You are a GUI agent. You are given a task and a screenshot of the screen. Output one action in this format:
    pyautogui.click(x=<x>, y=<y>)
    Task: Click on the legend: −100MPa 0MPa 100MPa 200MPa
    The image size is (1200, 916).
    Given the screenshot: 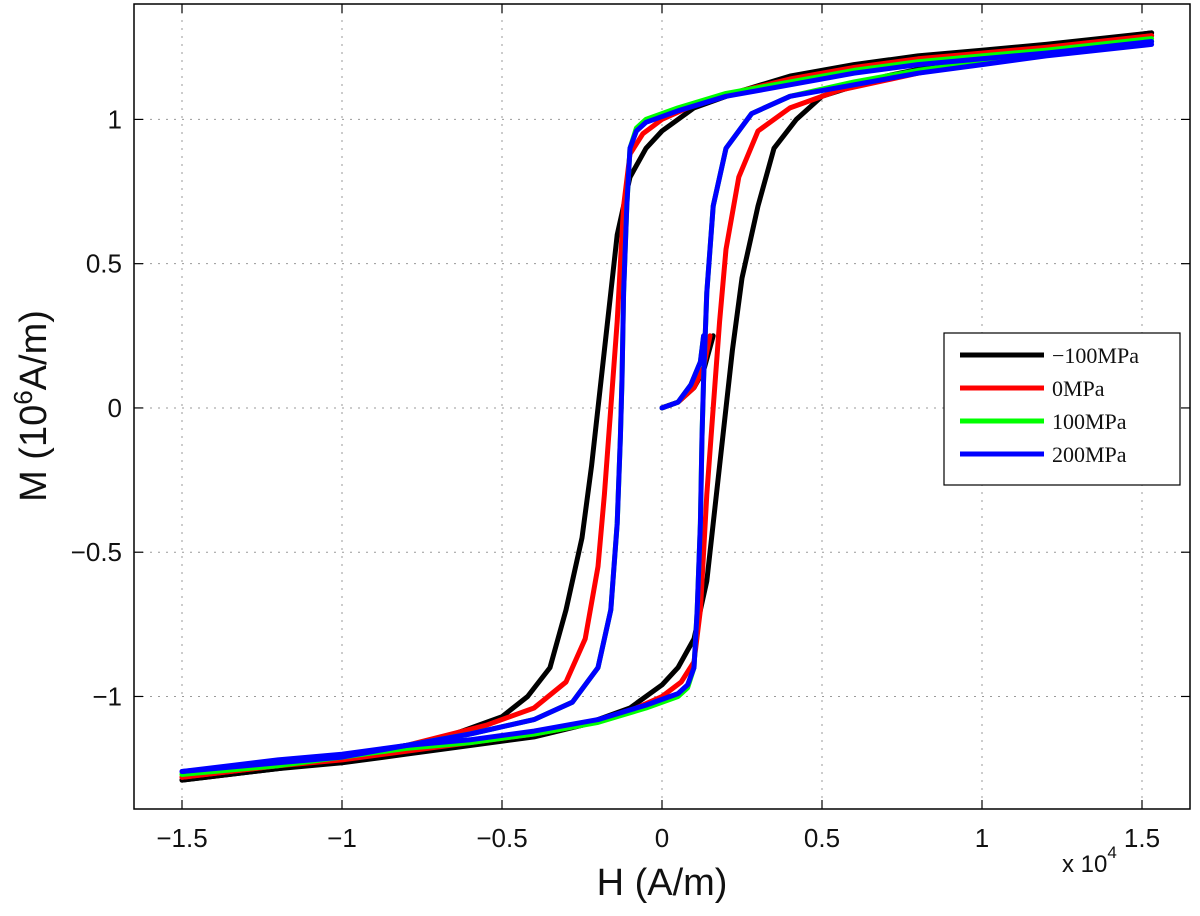 What is the action you would take?
    pyautogui.click(x=1062, y=409)
    